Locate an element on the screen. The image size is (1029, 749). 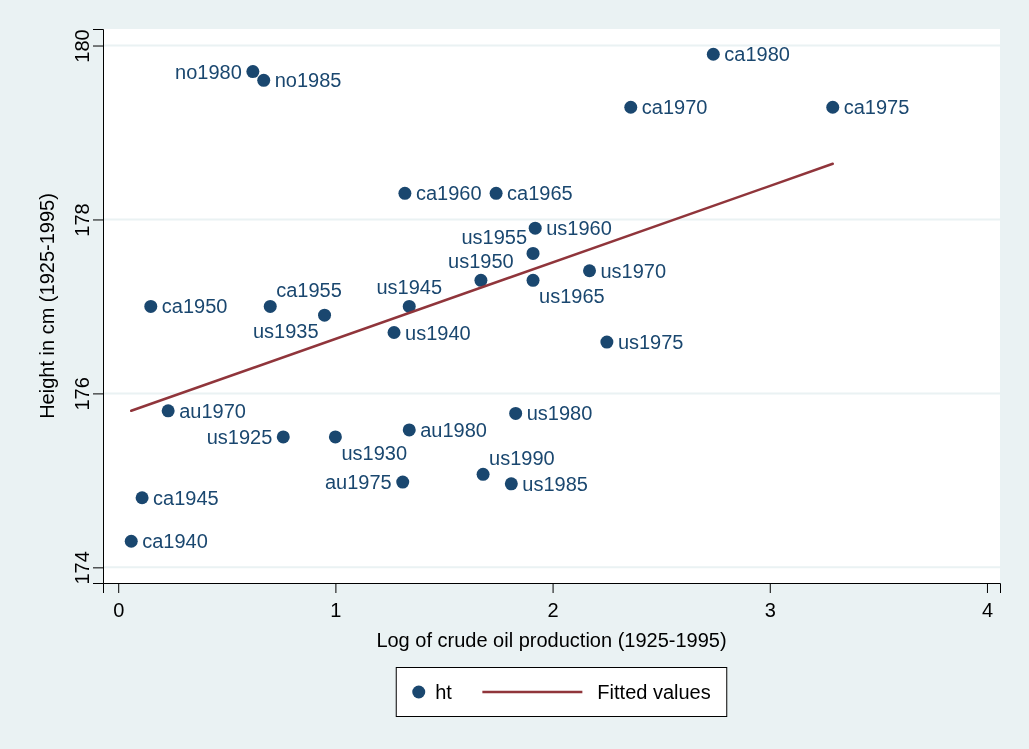
data-label: us1950 is located at coordinates (481, 261).